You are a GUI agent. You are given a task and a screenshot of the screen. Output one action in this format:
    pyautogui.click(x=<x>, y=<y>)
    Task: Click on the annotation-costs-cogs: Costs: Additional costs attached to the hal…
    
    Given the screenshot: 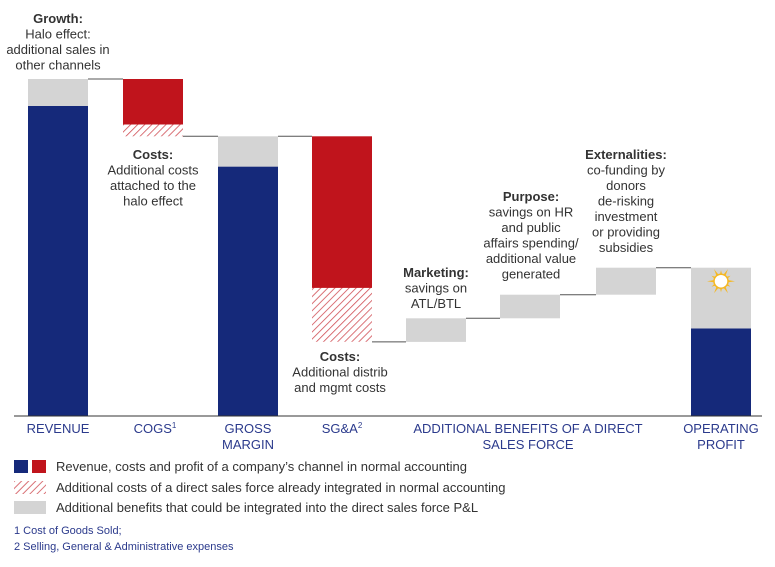 What is the action you would take?
    pyautogui.click(x=153, y=178)
    